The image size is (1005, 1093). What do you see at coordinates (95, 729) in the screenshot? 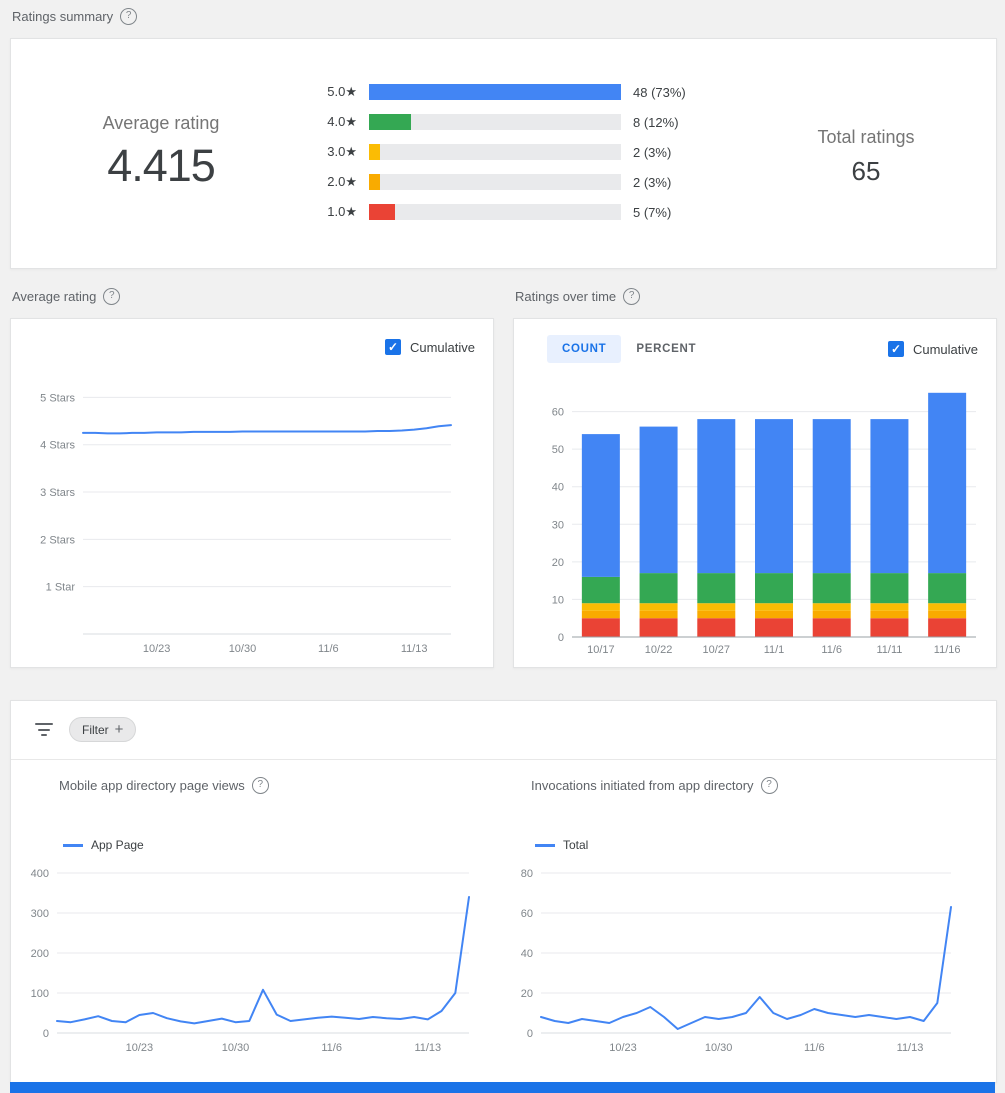
I see `filter-chip-label: Filter` at bounding box center [95, 729].